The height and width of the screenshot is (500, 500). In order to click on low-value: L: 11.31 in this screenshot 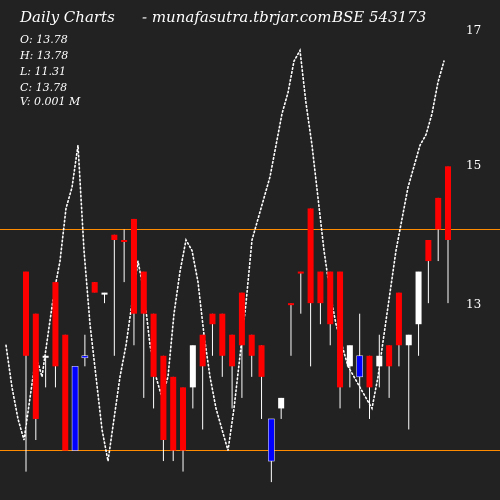, I will do `click(43, 71)`.